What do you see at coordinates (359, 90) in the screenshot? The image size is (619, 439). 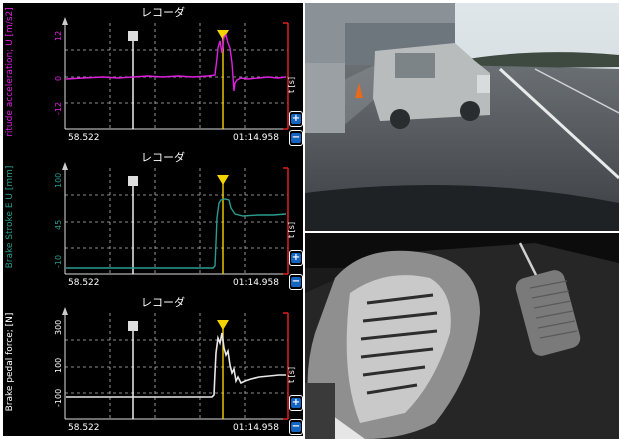 I see `traffic-cone-icon` at bounding box center [359, 90].